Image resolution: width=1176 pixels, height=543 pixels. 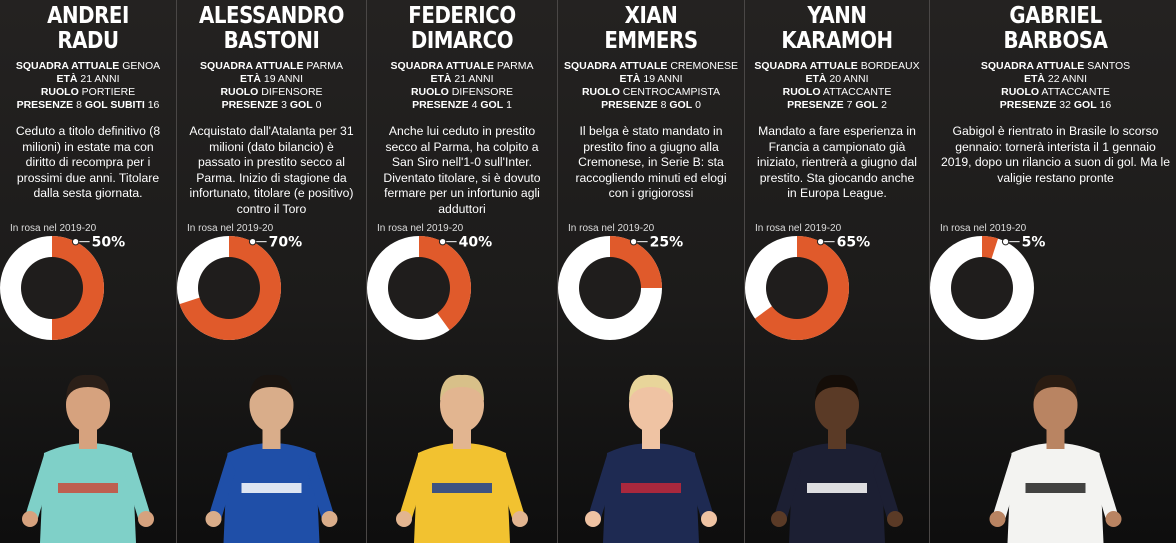 What do you see at coordinates (286, 243) in the screenshot?
I see `pct-label: 70%` at bounding box center [286, 243].